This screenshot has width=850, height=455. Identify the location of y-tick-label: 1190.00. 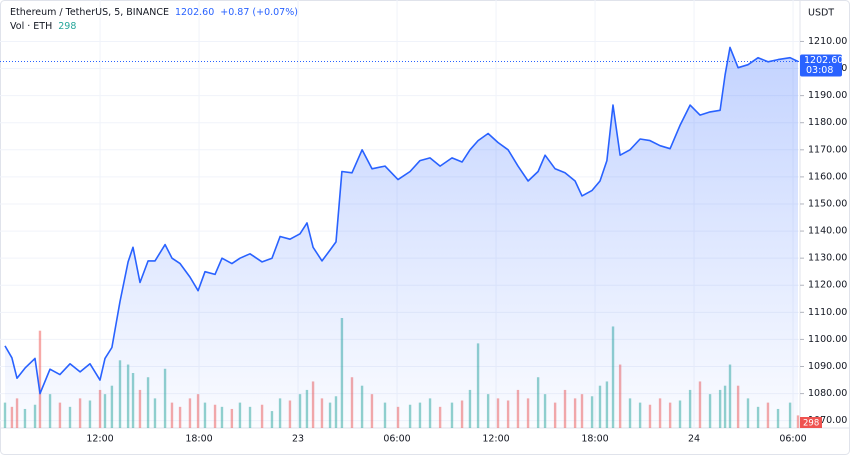
(827, 95).